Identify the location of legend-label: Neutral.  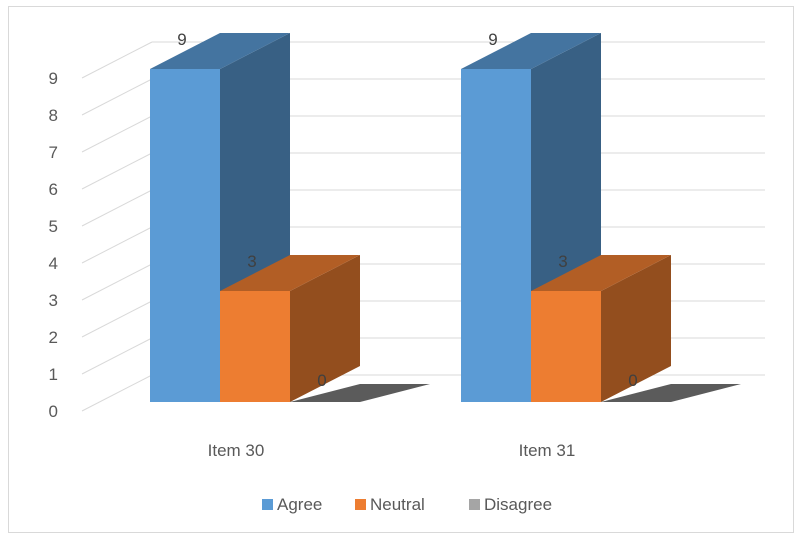
(397, 504).